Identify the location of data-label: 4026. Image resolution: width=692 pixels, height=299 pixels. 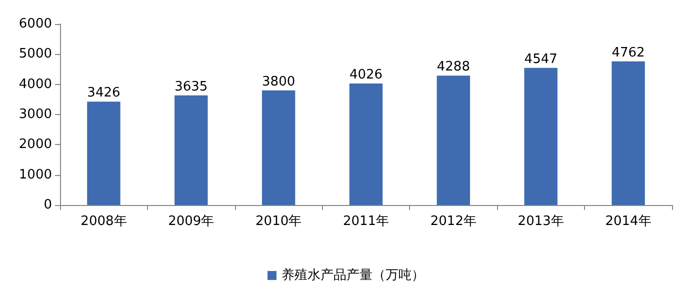
(366, 75).